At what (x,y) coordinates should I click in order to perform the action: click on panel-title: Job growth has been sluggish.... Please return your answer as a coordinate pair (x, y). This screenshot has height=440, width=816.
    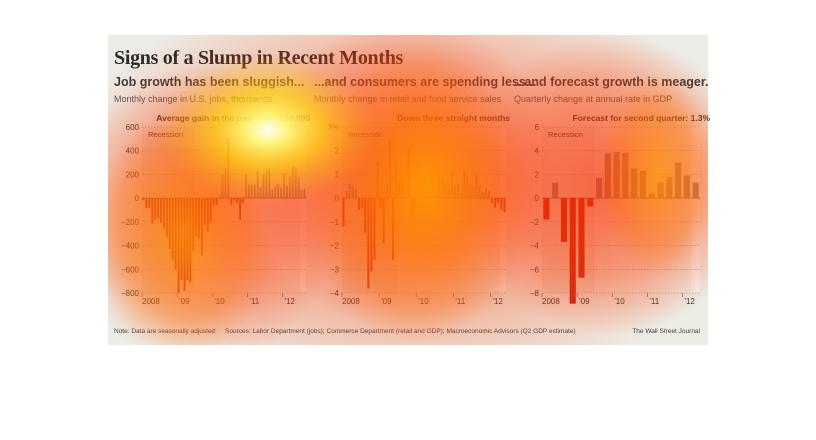
    Looking at the image, I should click on (209, 82).